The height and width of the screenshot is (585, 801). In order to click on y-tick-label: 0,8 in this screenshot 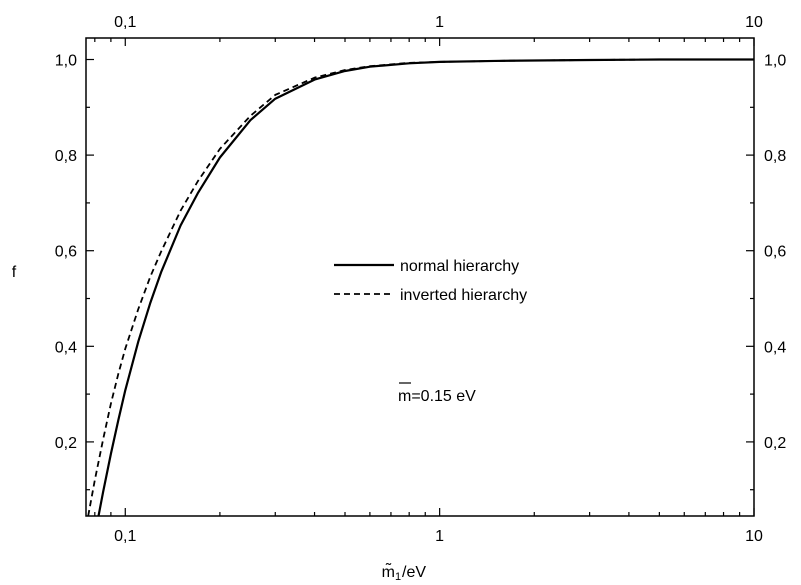, I will do `click(66, 156)`.